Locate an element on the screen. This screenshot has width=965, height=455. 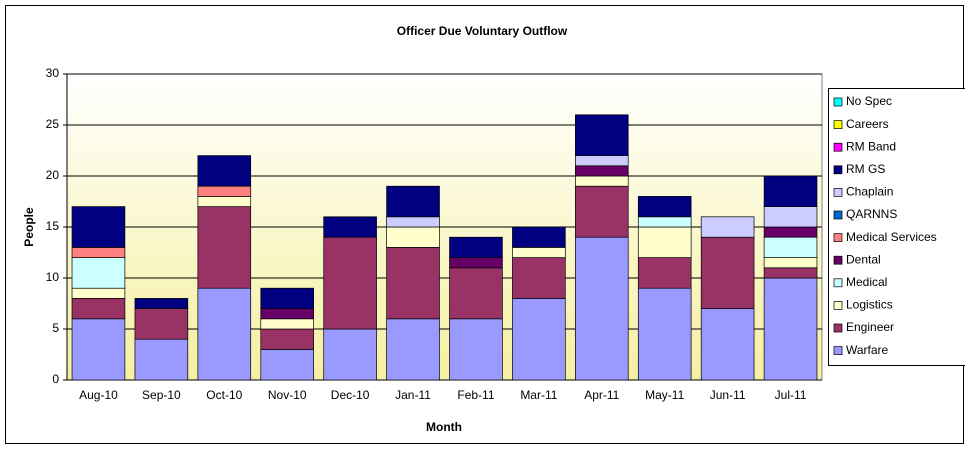
x-tick-label: Oct-10 is located at coordinates (224, 395).